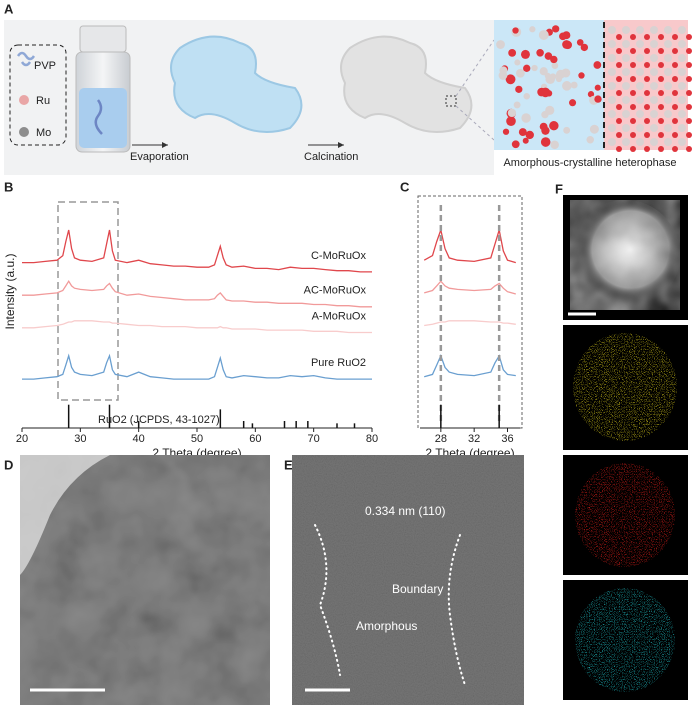 This screenshot has height=708, width=693. I want to click on boundary-line, so click(456, 610).